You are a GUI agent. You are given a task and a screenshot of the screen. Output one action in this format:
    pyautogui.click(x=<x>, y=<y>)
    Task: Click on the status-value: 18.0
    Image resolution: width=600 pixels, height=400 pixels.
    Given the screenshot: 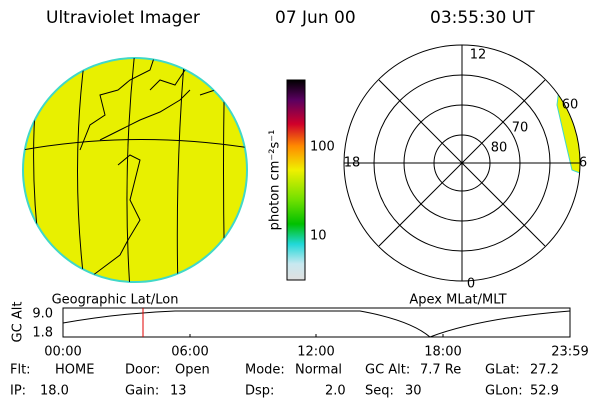 What is the action you would take?
    pyautogui.click(x=54, y=391)
    